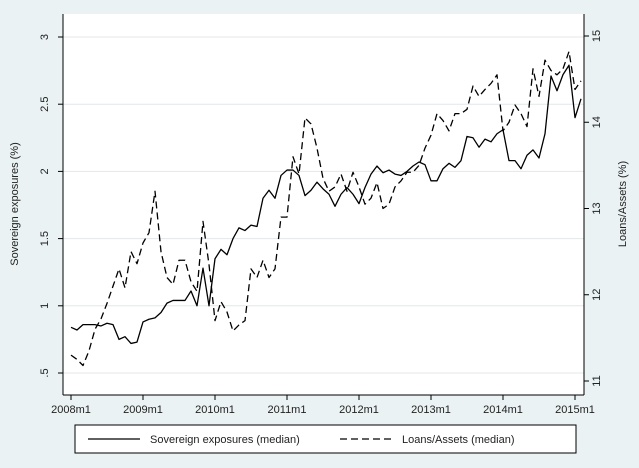 This screenshot has height=468, width=639. Describe the element at coordinates (597, 122) in the screenshot. I see `y-right-tick-label: 14` at that location.